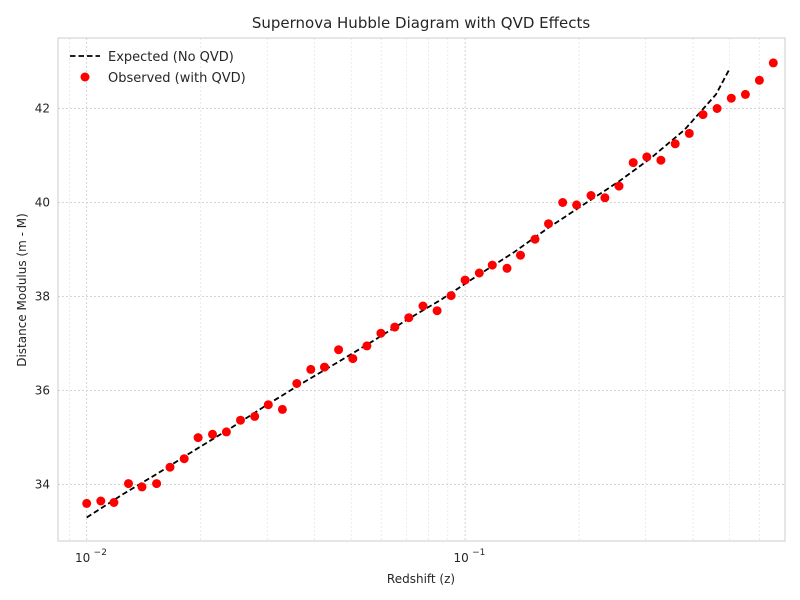  Describe the element at coordinates (42, 203) in the screenshot. I see `y-tick-label: 40` at that location.